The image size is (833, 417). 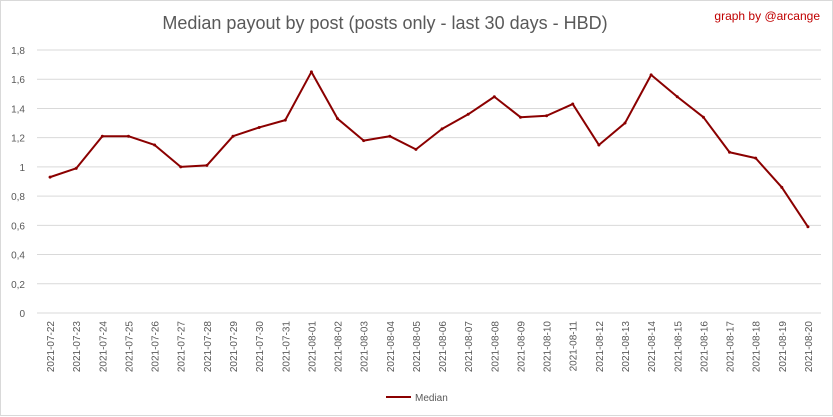 What do you see at coordinates (626, 347) in the screenshot?
I see `x-tick-label: 2021-08-13` at bounding box center [626, 347].